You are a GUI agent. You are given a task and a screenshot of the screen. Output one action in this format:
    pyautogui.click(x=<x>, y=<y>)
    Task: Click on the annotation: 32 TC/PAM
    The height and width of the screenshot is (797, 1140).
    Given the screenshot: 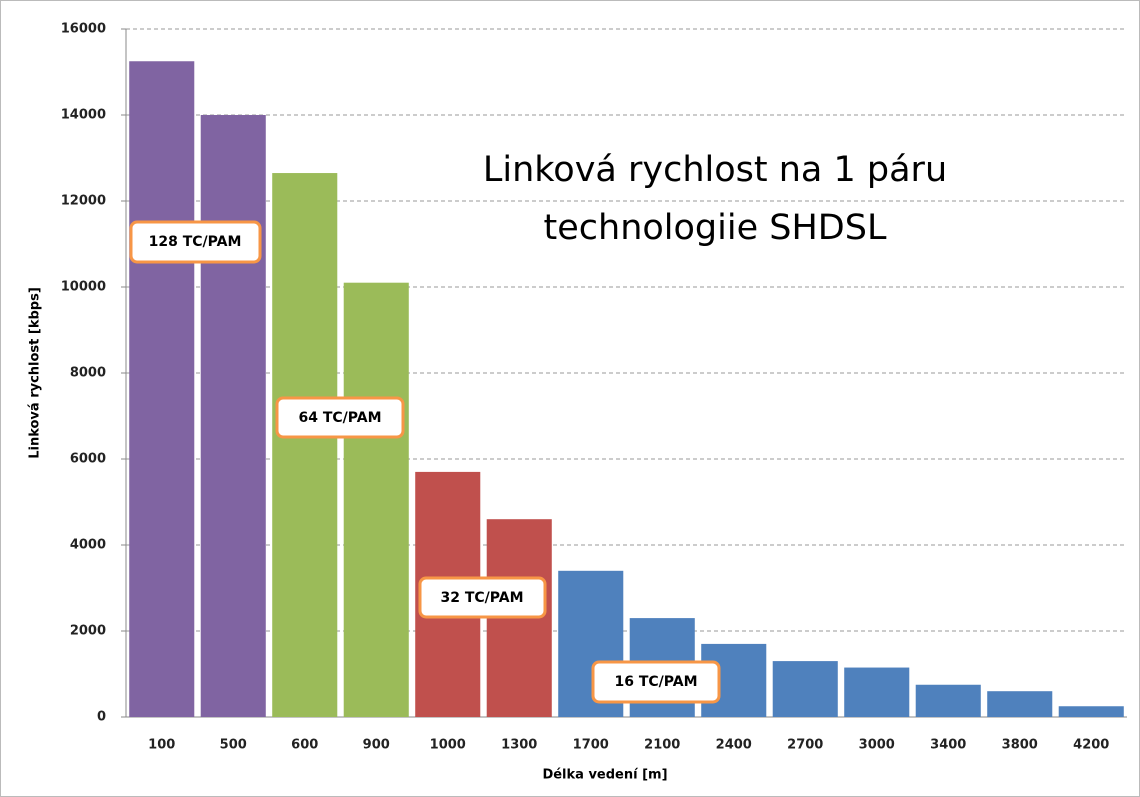 What is the action you would take?
    pyautogui.click(x=482, y=597)
    